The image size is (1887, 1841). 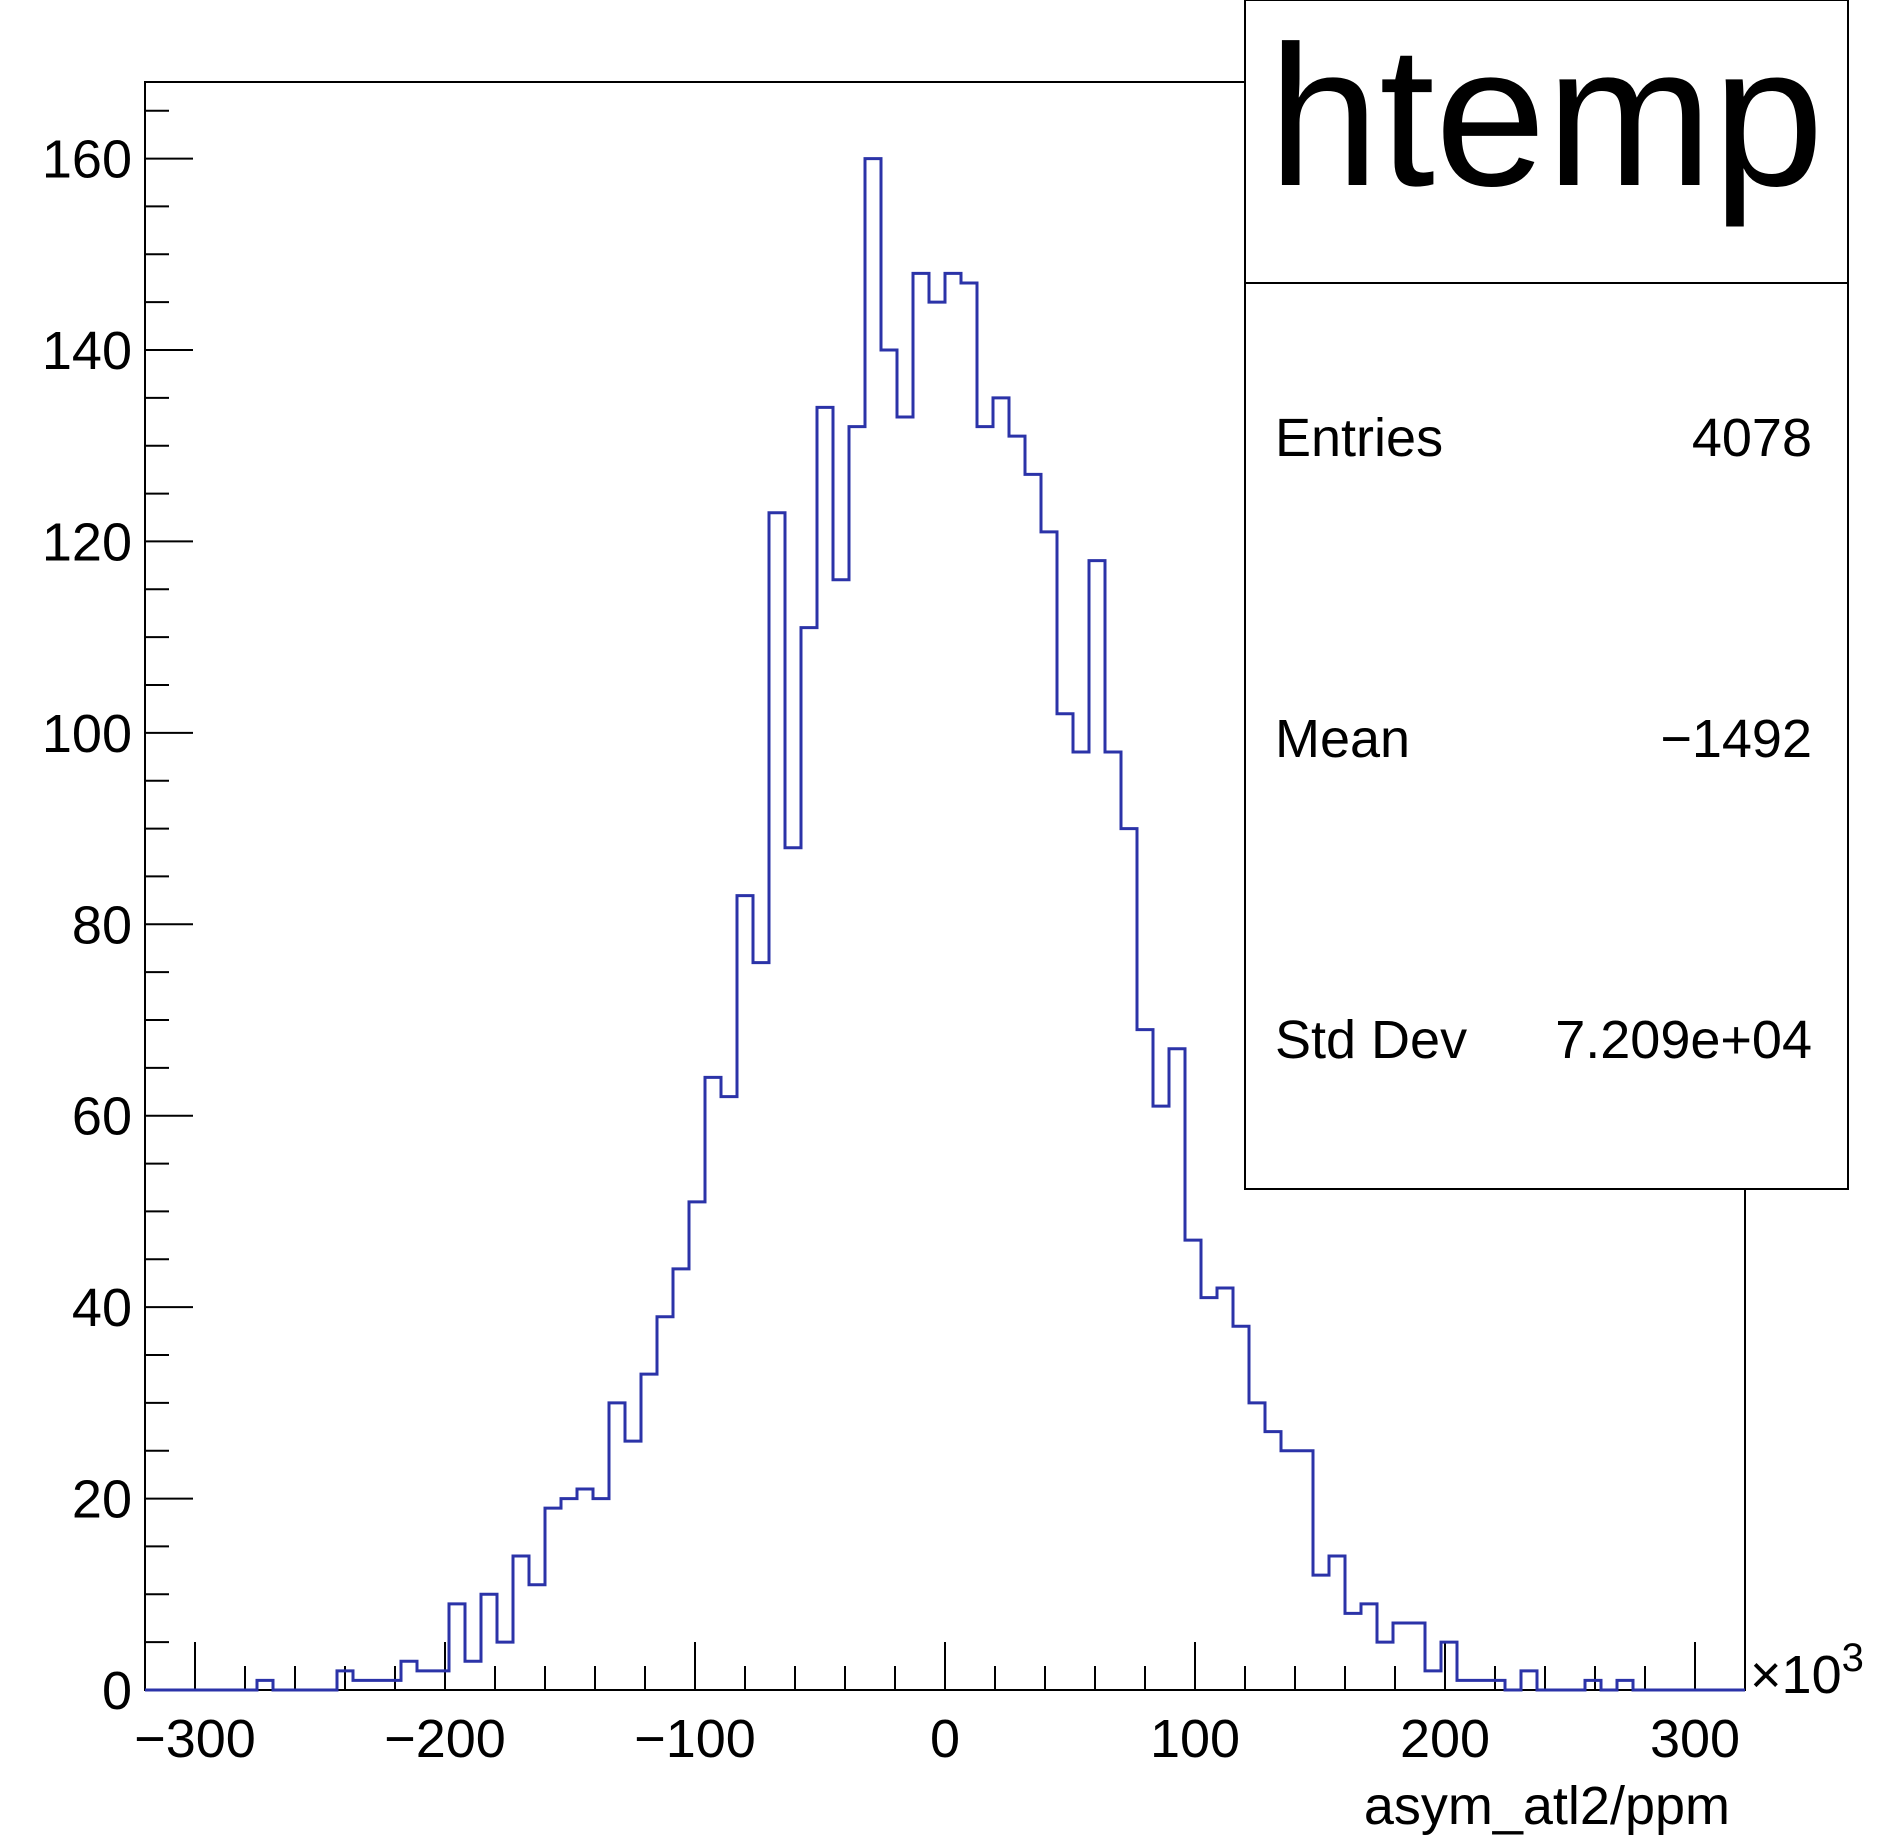 What do you see at coordinates (195, 1739) in the screenshot?
I see `x-tick-label: −300` at bounding box center [195, 1739].